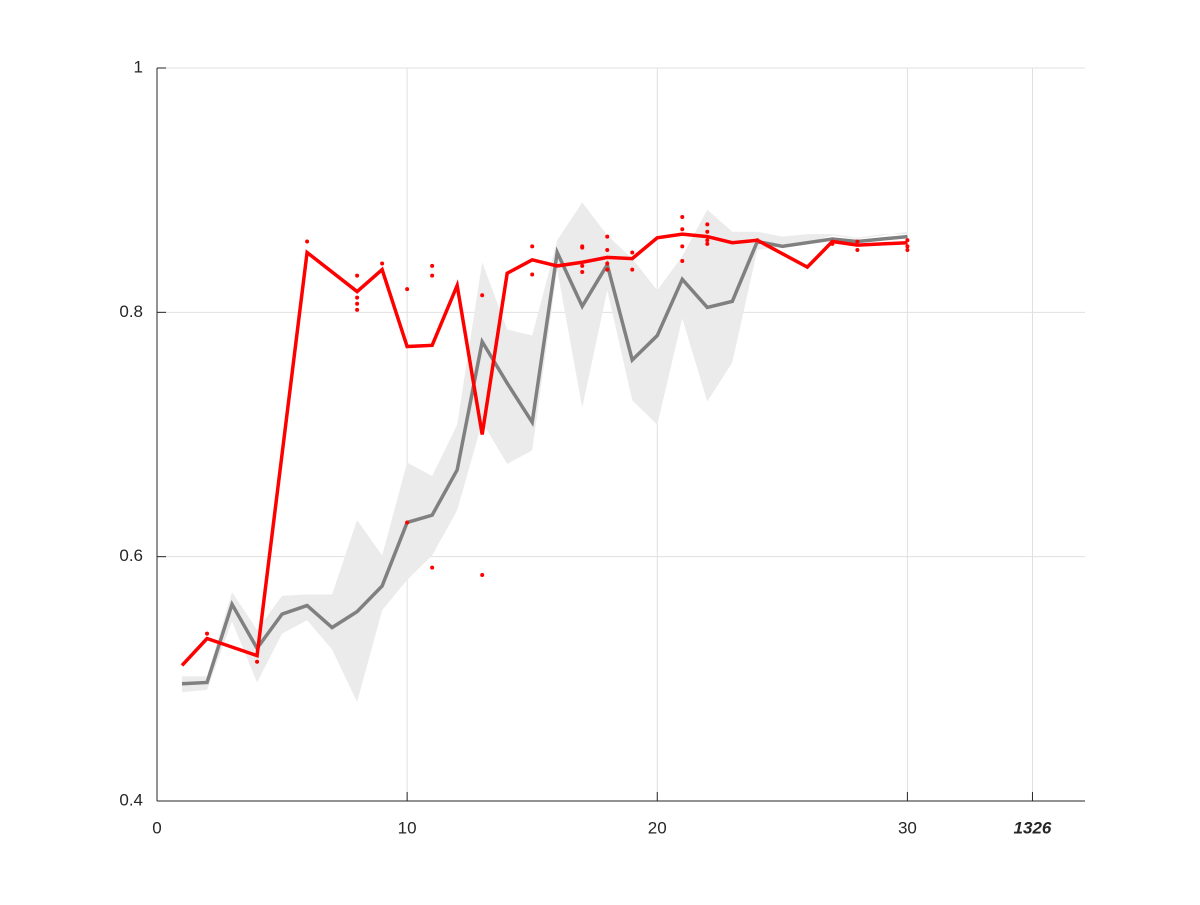  Describe the element at coordinates (407, 827) in the screenshot. I see `x-tick-label: 10` at that location.